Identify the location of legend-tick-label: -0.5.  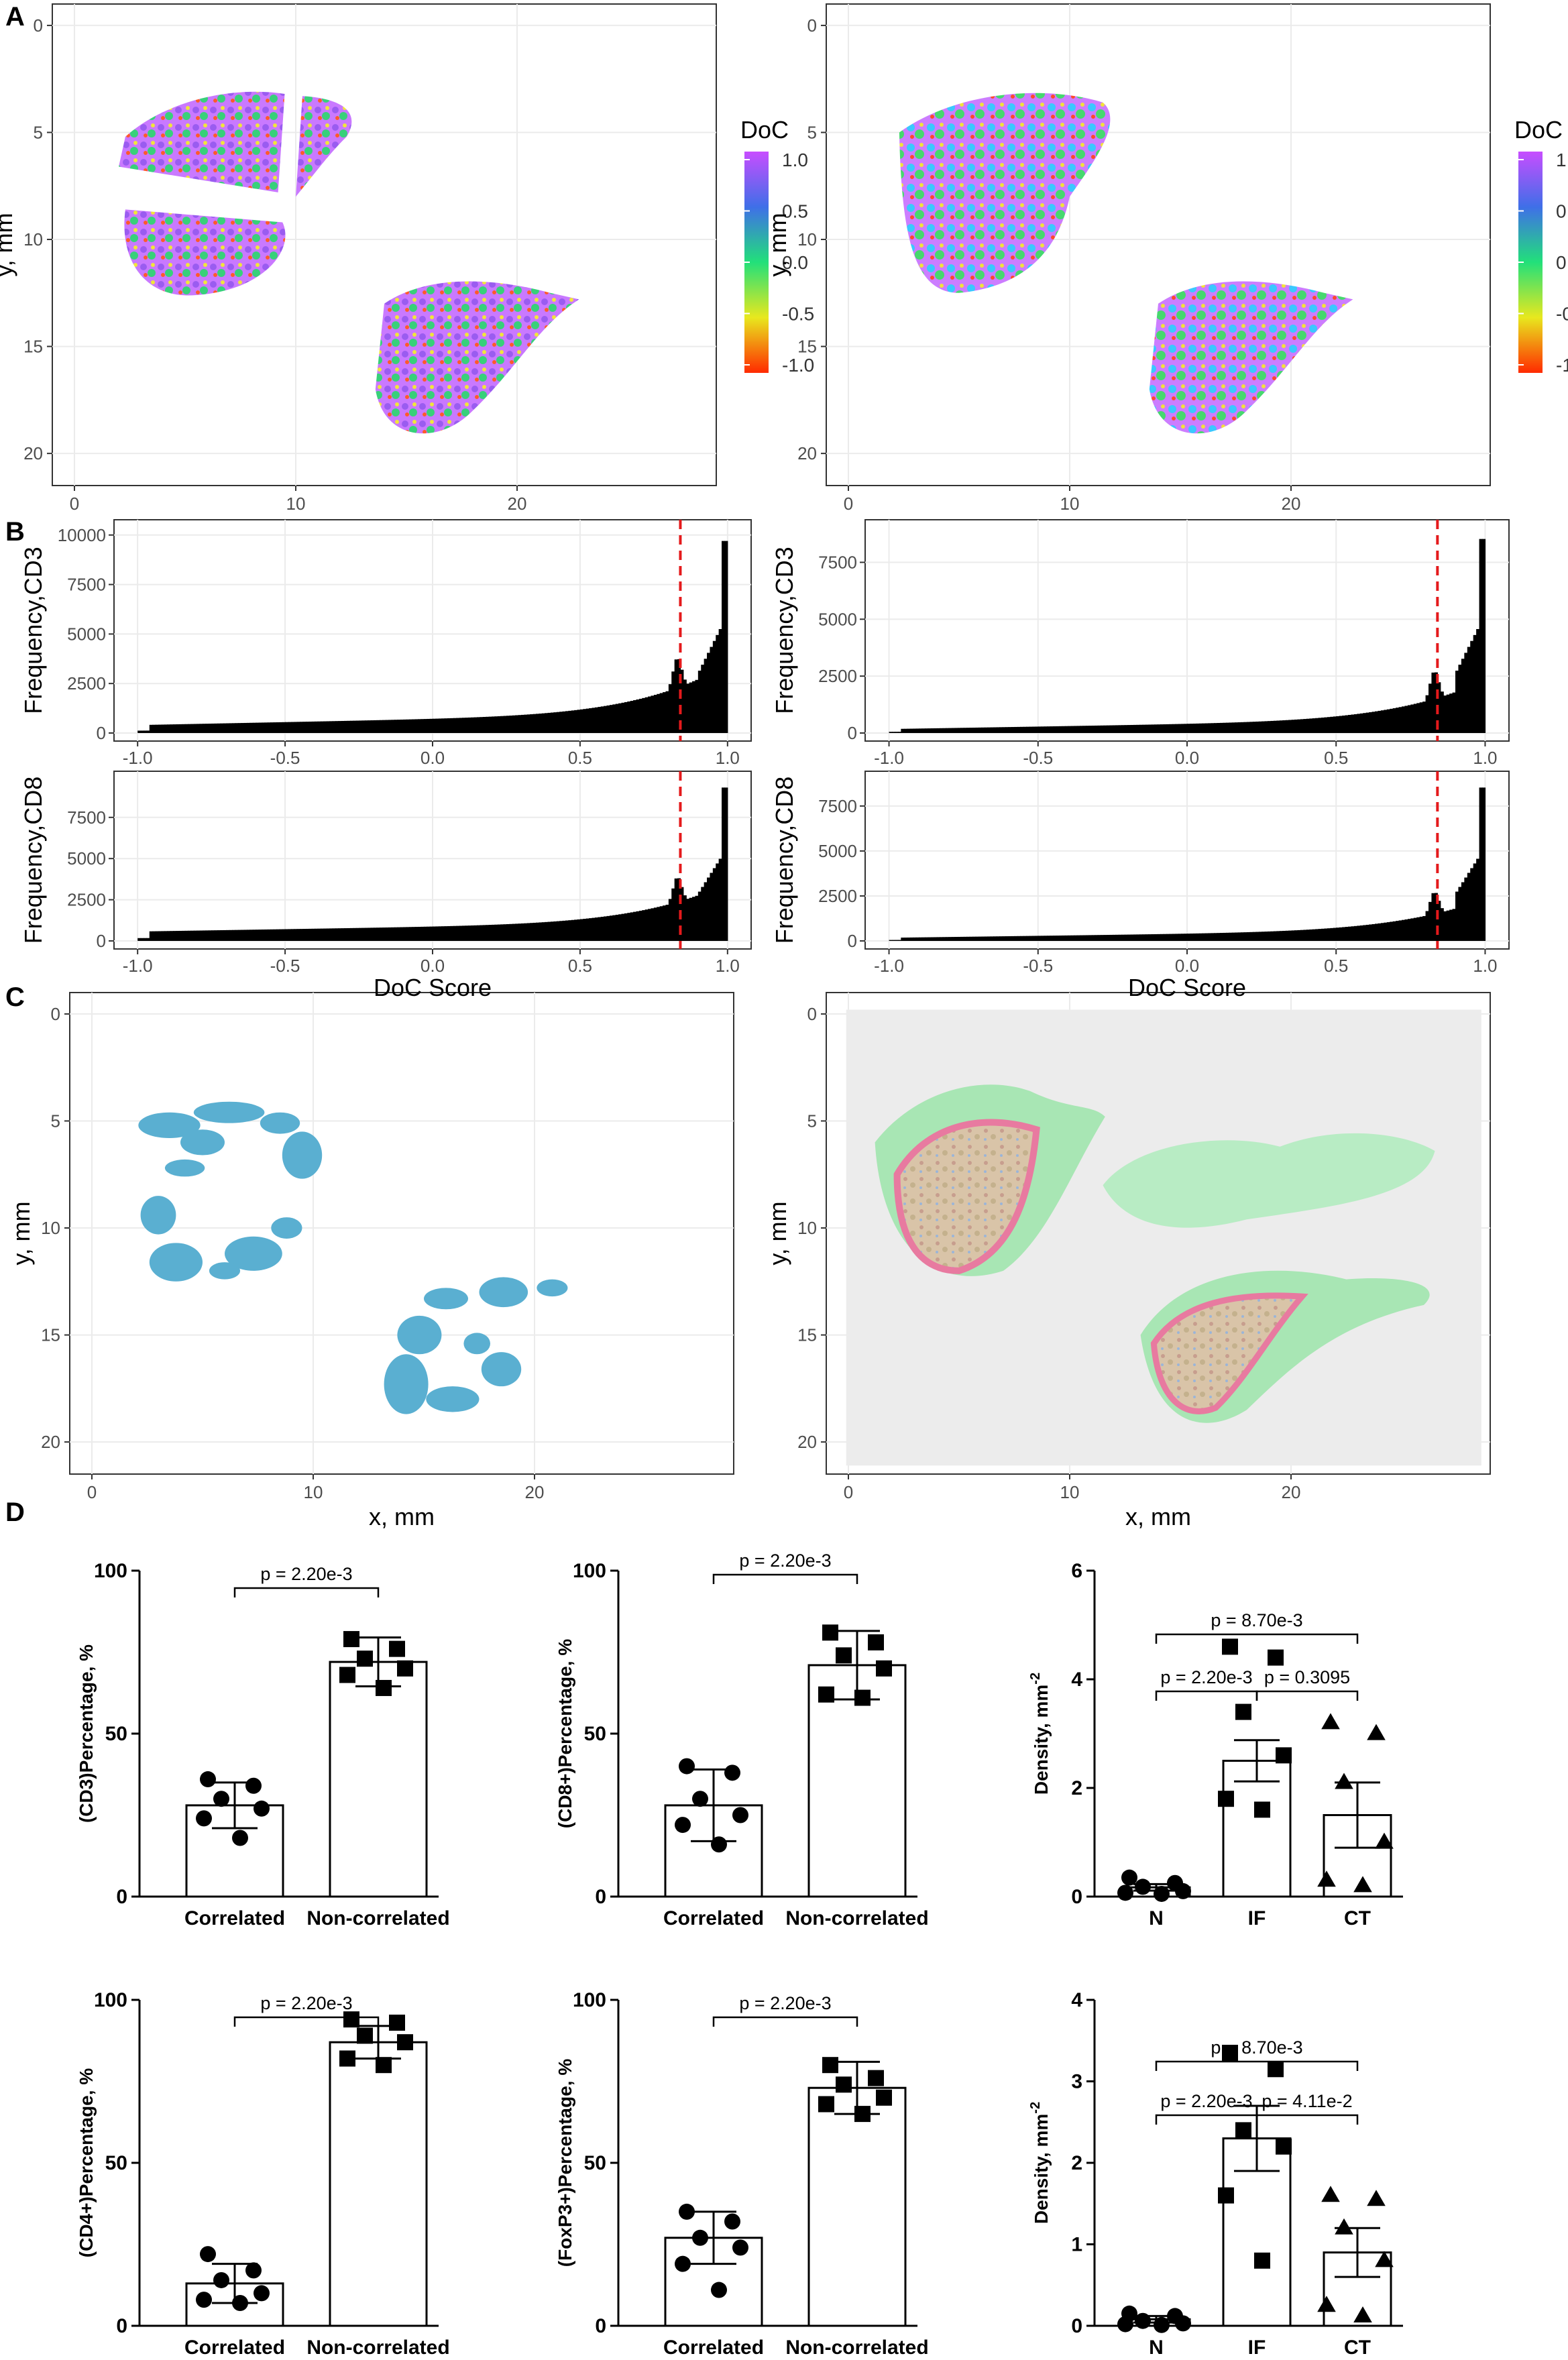
(798, 314).